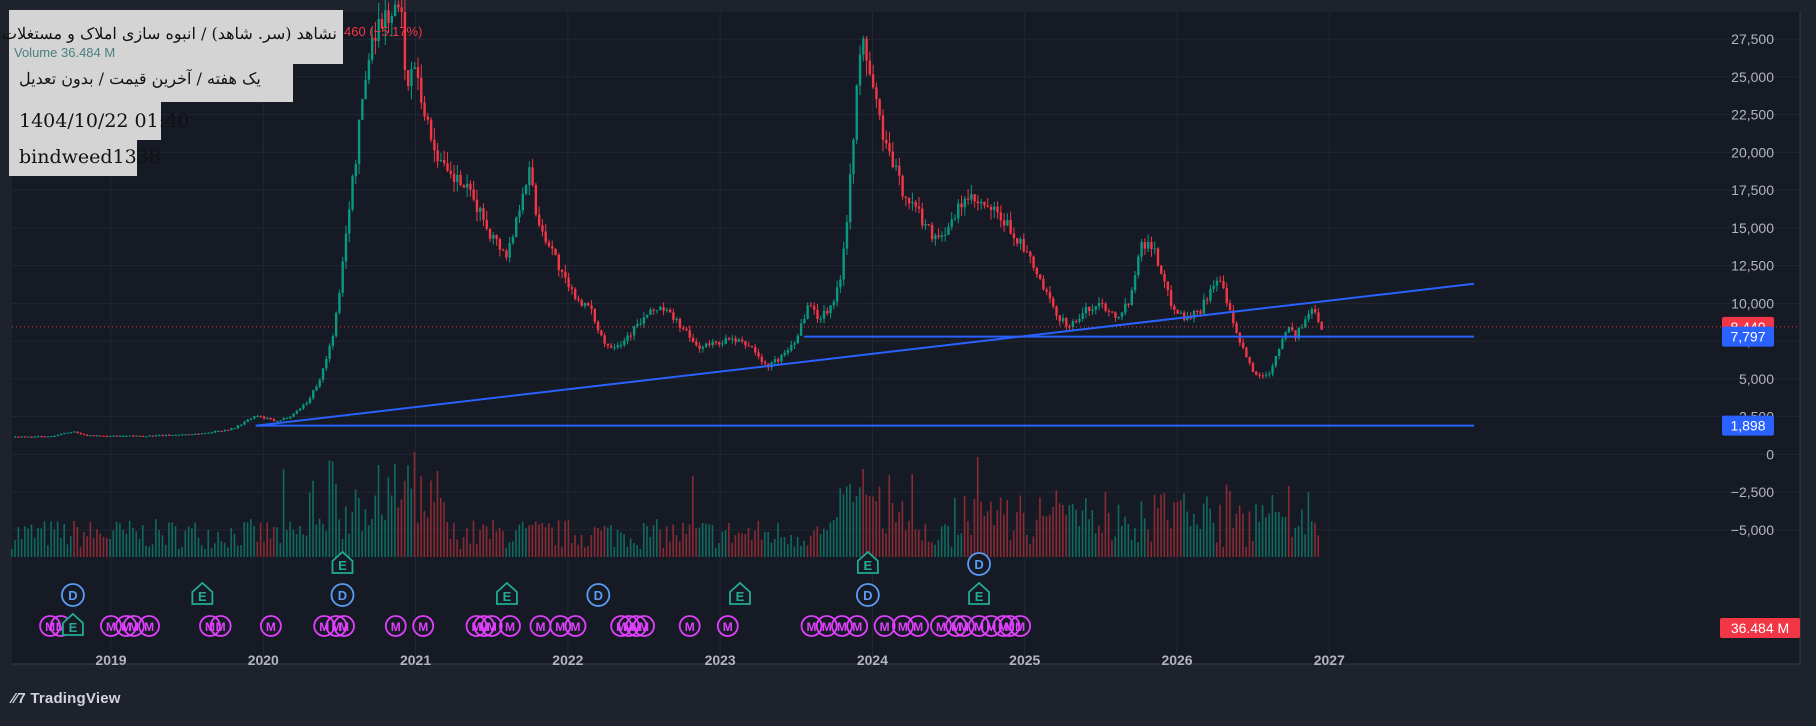 Image resolution: width=1816 pixels, height=726 pixels. Describe the element at coordinates (66, 698) in the screenshot. I see `tradingview-logo: ⁄⁄7 TradingView` at that location.